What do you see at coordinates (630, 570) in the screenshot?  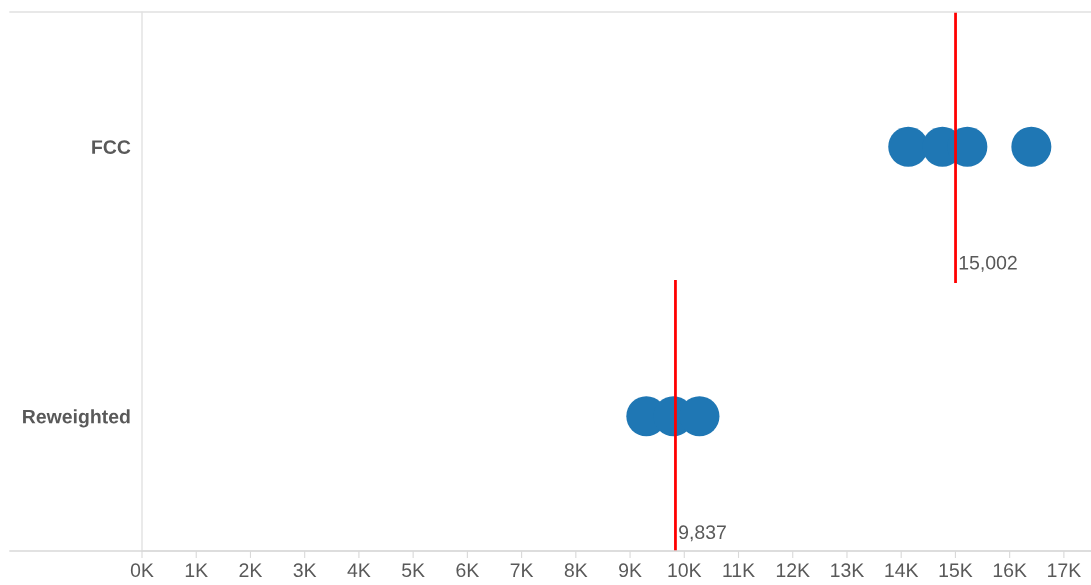 I see `x-tick-label: 9K` at bounding box center [630, 570].